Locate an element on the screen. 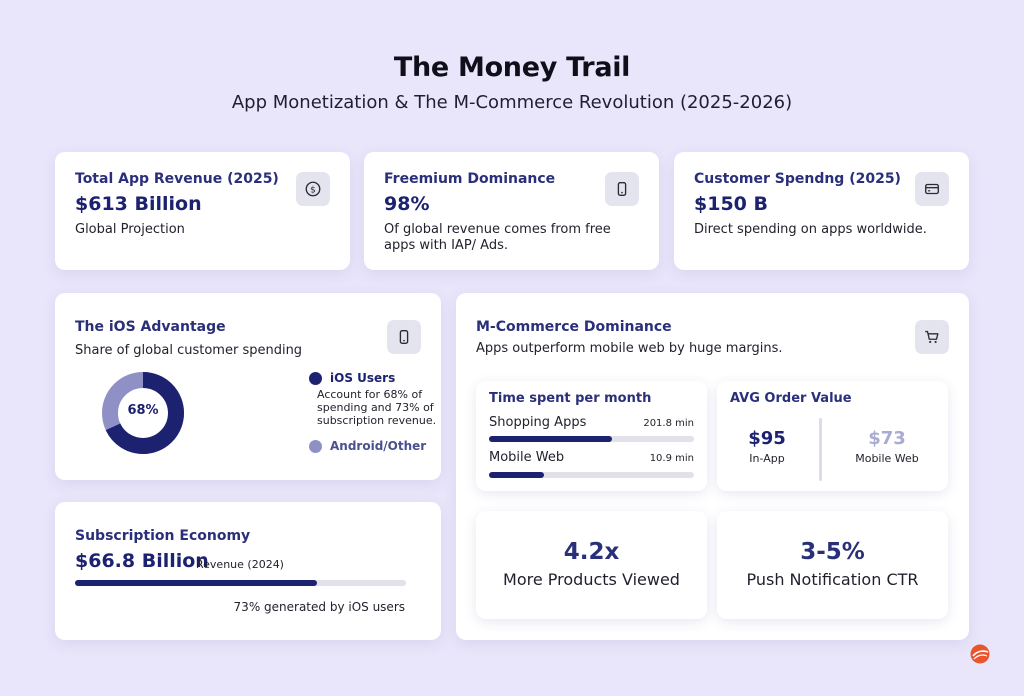  donut-center-label: 68% is located at coordinates (143, 410).